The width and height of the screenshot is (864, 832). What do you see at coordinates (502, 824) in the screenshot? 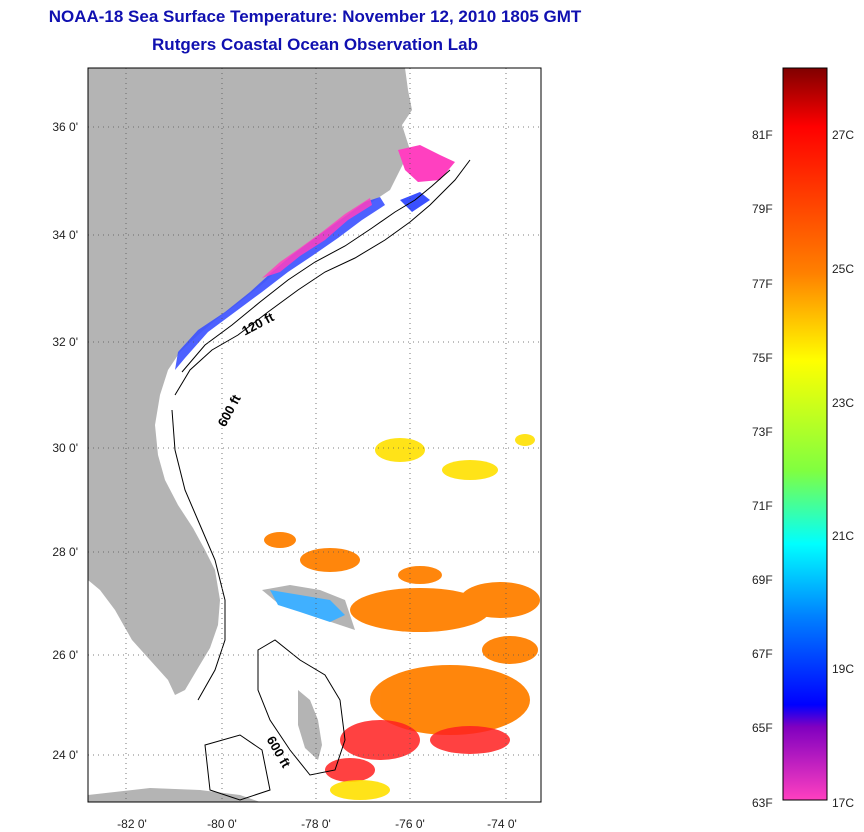
I see `lon-tick-label: -74 0'` at bounding box center [502, 824].